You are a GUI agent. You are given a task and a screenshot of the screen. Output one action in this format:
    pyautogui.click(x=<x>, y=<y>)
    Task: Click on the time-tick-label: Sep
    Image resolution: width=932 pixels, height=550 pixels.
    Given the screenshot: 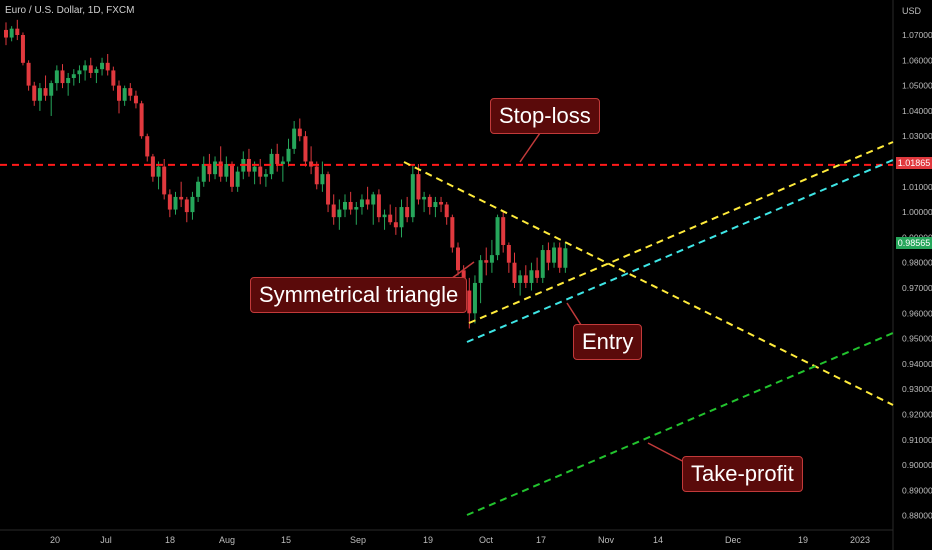 What is the action you would take?
    pyautogui.click(x=358, y=540)
    